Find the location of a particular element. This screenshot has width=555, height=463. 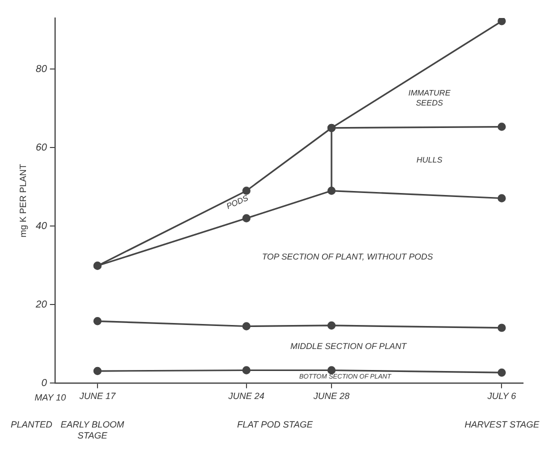

x-tick-label: JUNE 24 is located at coordinates (245, 396).